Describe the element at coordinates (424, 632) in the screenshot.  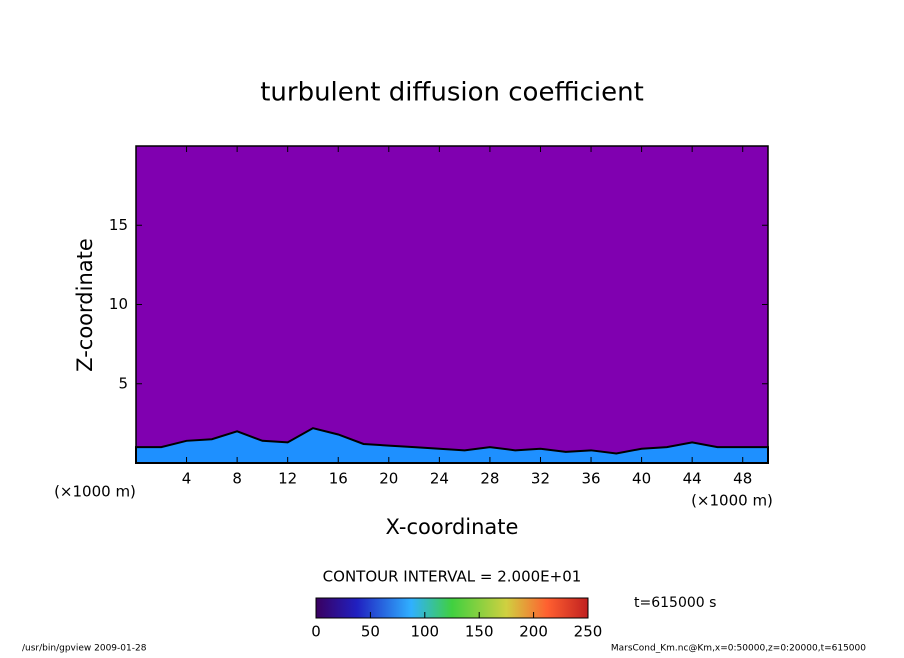
I see `colorbar-tick-label: 100` at that location.